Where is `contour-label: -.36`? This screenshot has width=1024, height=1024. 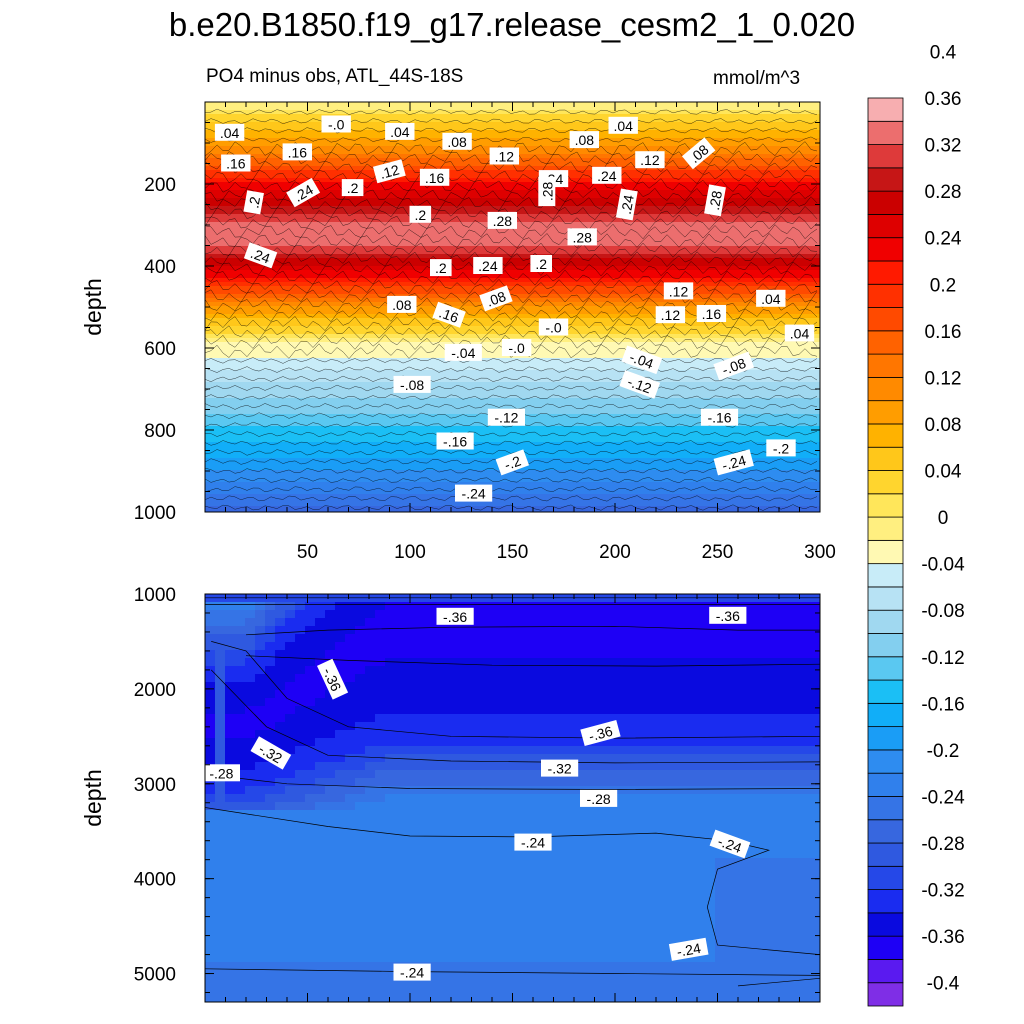
contour-label: -.36 is located at coordinates (455, 616).